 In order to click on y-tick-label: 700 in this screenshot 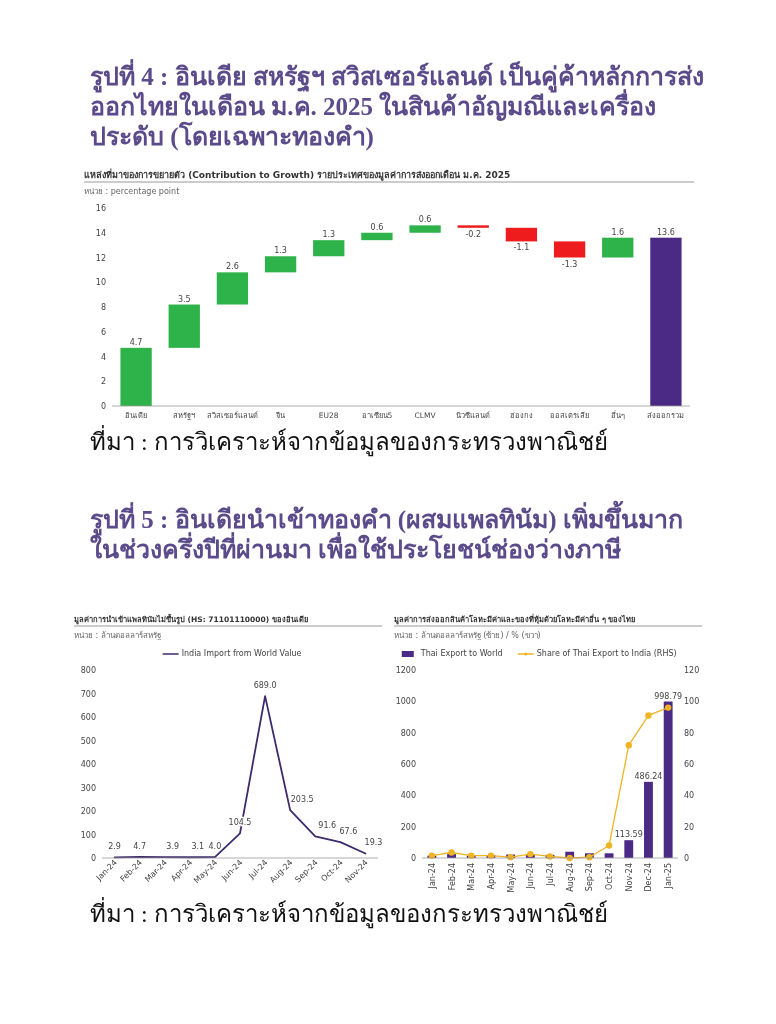, I will do `click(88, 694)`.